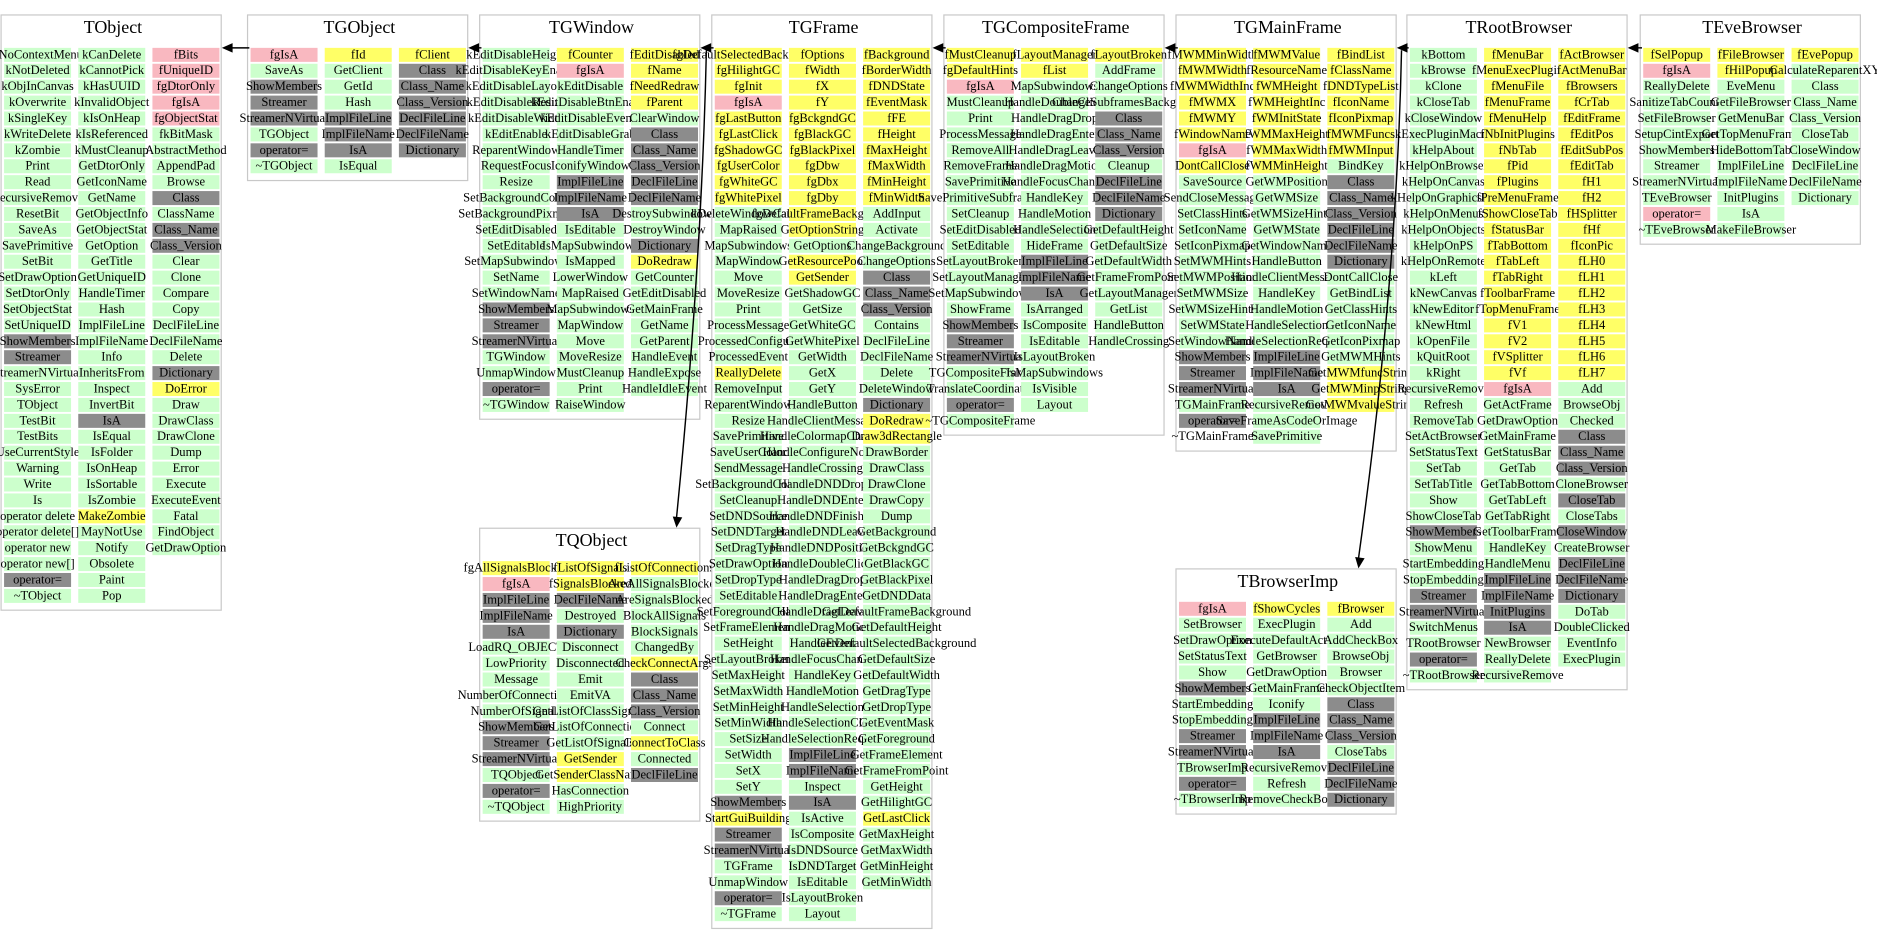  Describe the element at coordinates (112, 373) in the screenshot. I see `member-name: InheritsFrom` at that location.